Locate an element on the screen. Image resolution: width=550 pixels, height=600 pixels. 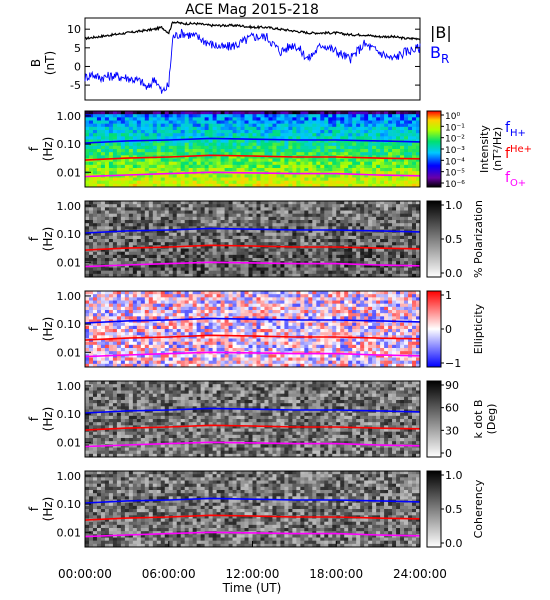
colorbar-tick-label: 10⁻⁴ is located at coordinates (455, 162).